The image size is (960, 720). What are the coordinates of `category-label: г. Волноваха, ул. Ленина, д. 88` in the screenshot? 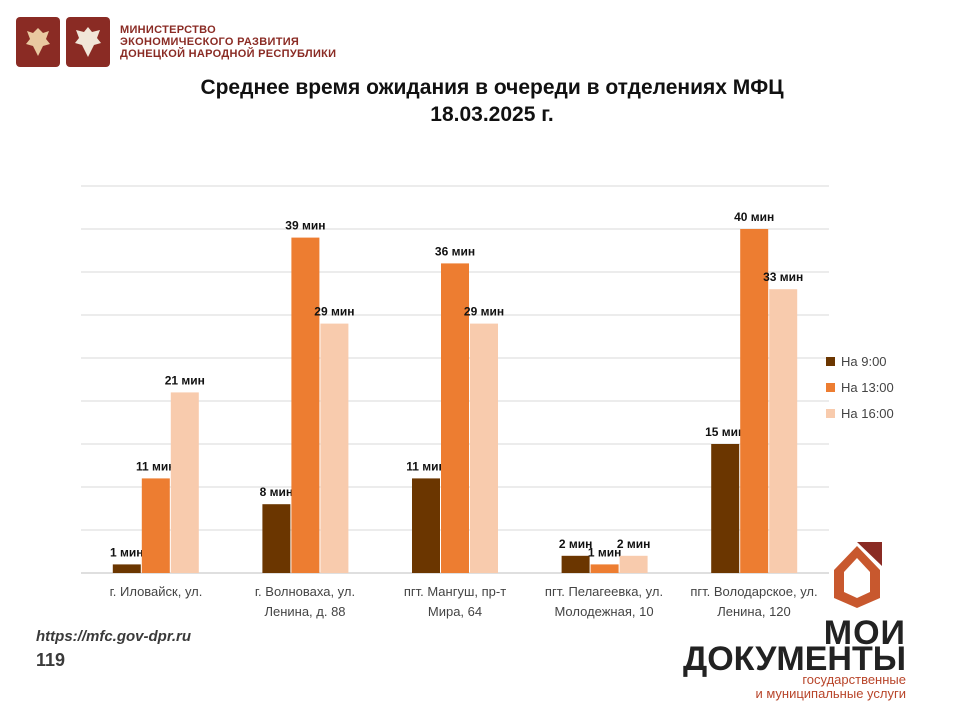 It's located at (305, 602).